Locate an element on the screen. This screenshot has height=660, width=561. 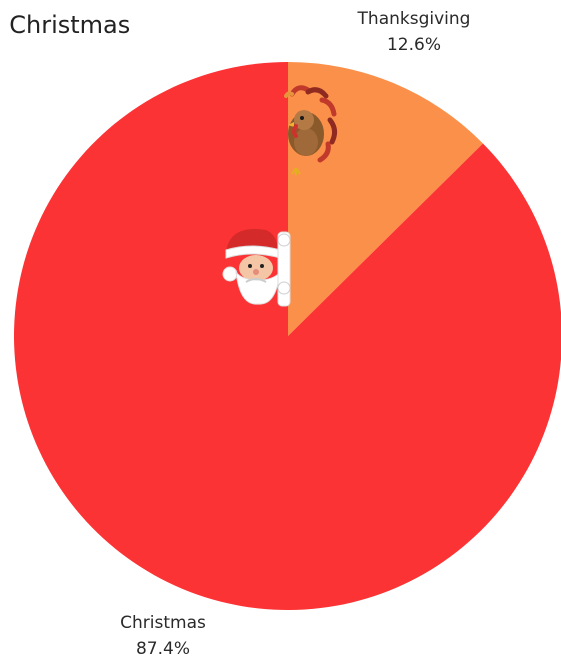
chart-title: . Christmas is located at coordinates (65, 25).